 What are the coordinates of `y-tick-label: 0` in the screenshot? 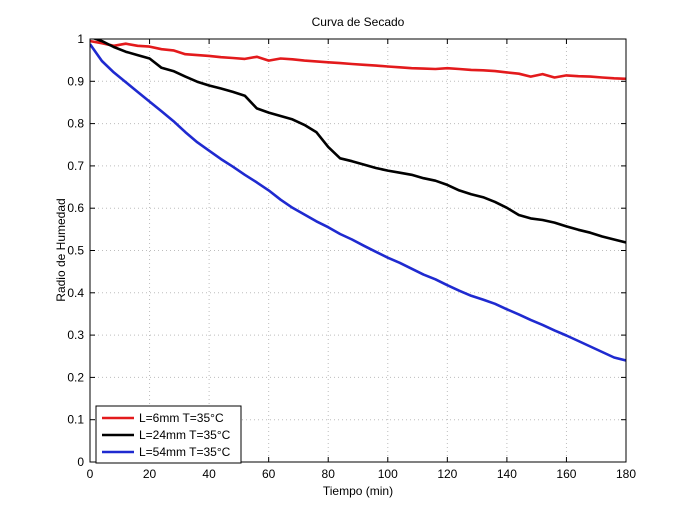 It's located at (80, 462).